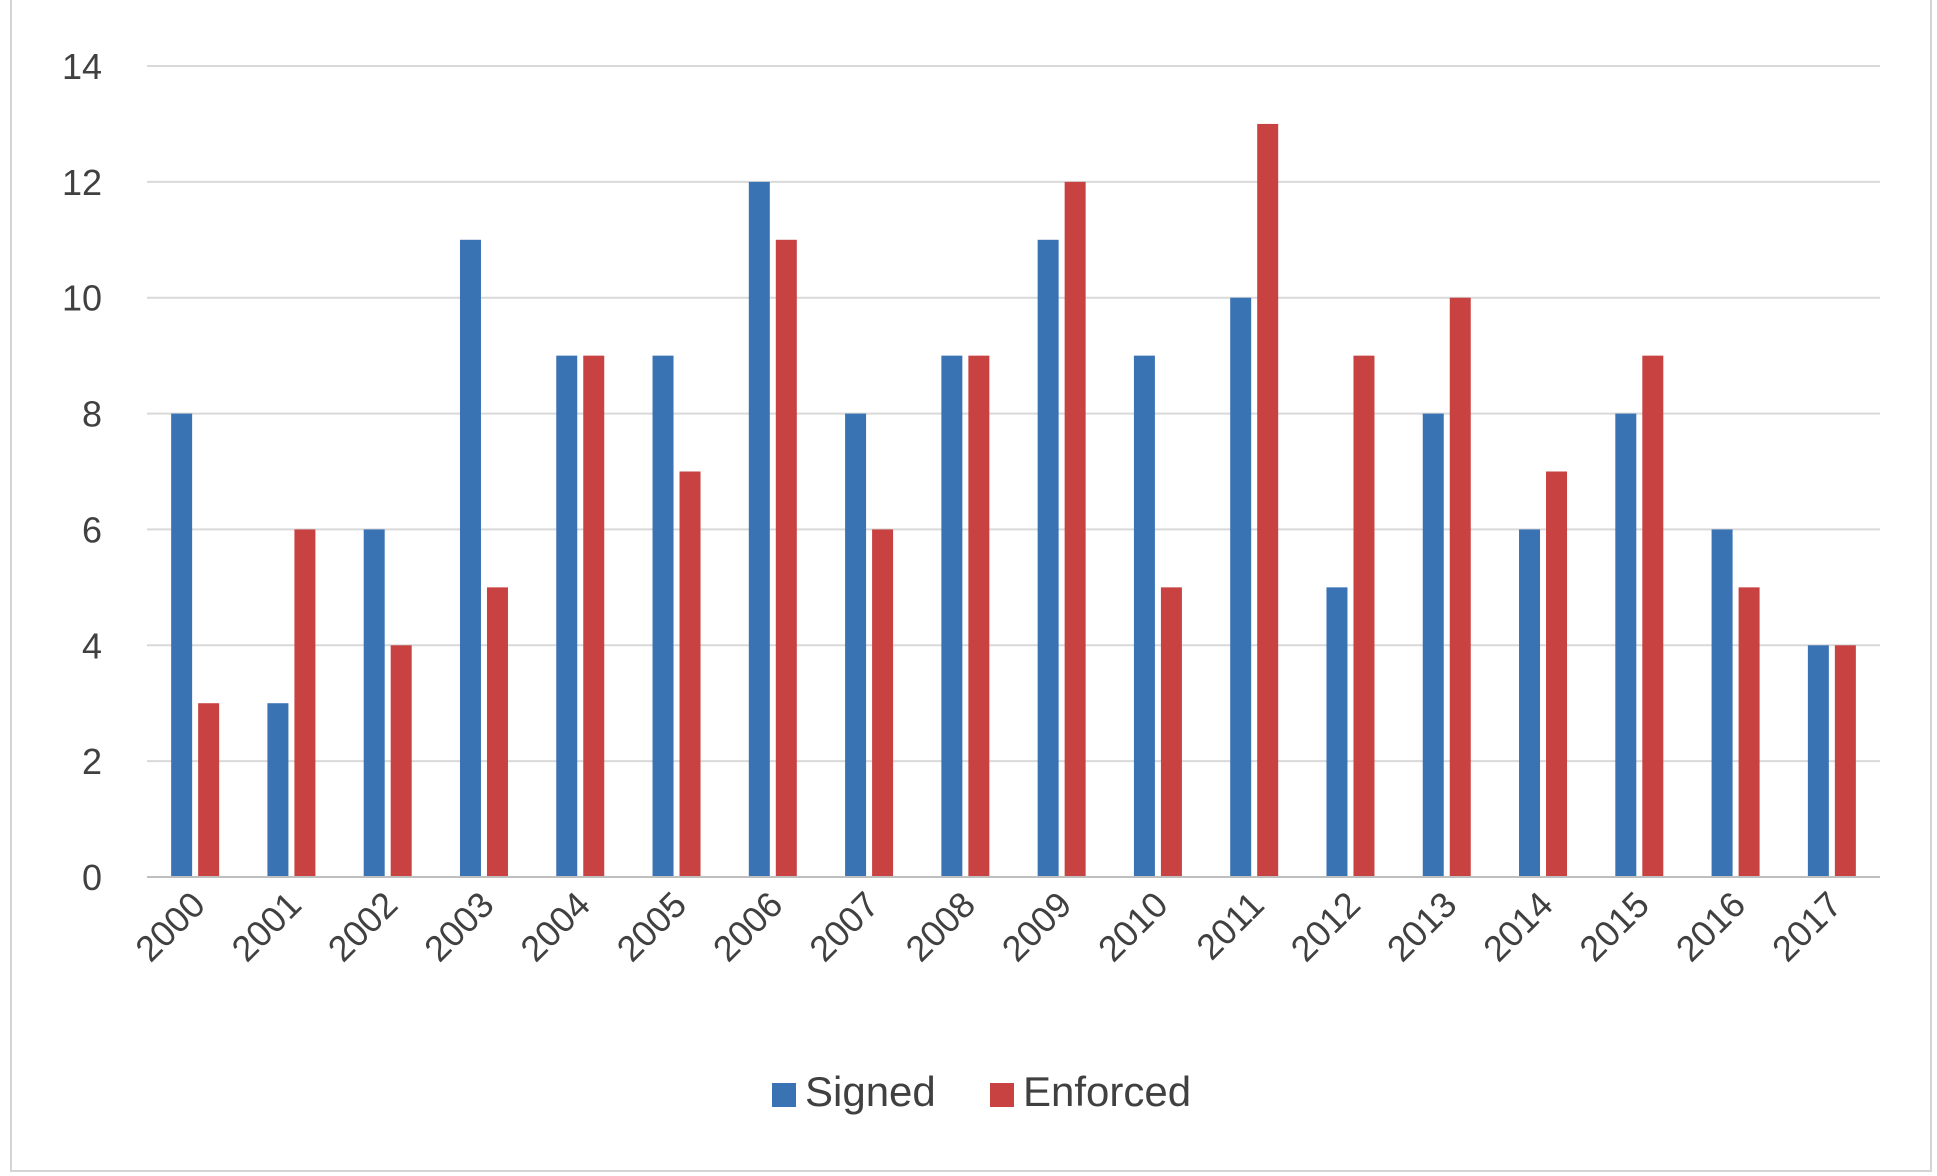 This screenshot has width=1937, height=1176. I want to click on x-tick-label: 2010, so click(1133, 927).